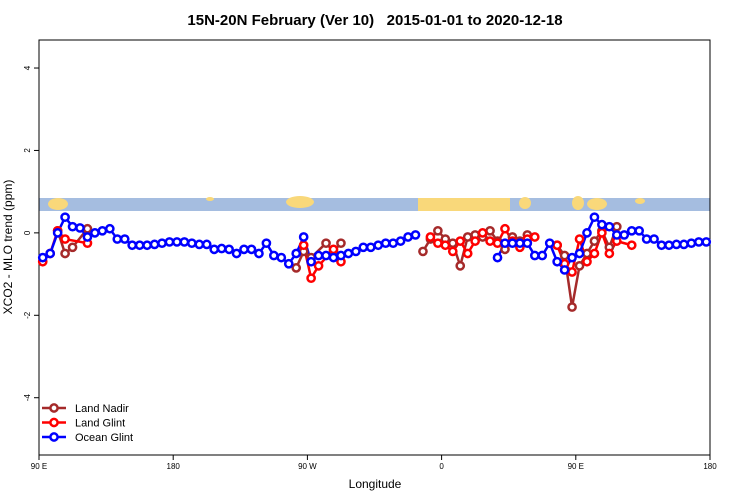 This screenshot has width=750, height=500. I want to click on legend-label: Land Nadir, so click(102, 409).